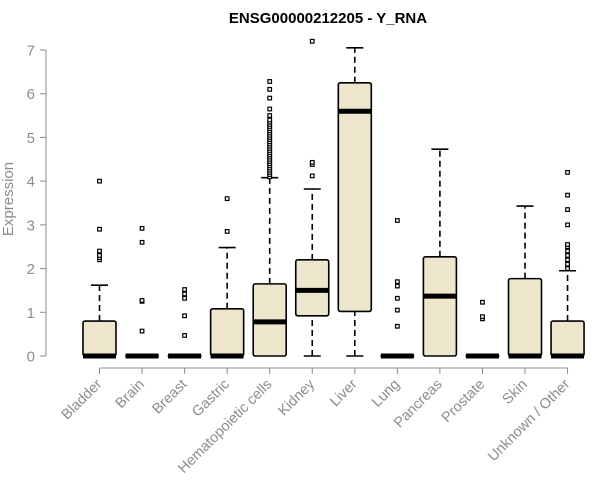 This screenshot has width=600, height=500. Describe the element at coordinates (463, 401) in the screenshot. I see `x-tick-label: Prostate` at that location.